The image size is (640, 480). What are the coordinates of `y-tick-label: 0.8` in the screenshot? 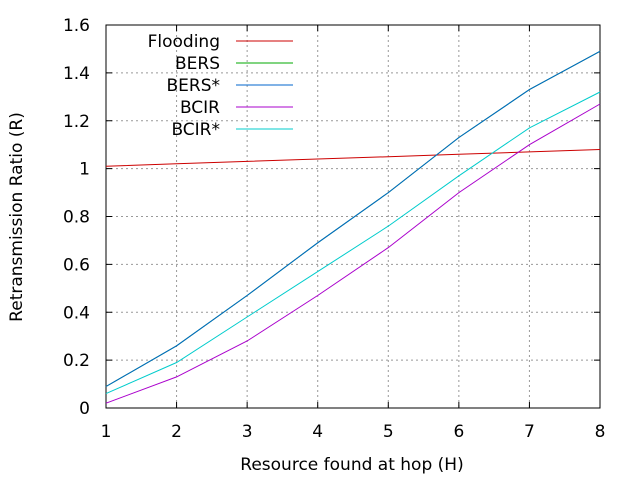 It's located at (76, 218).